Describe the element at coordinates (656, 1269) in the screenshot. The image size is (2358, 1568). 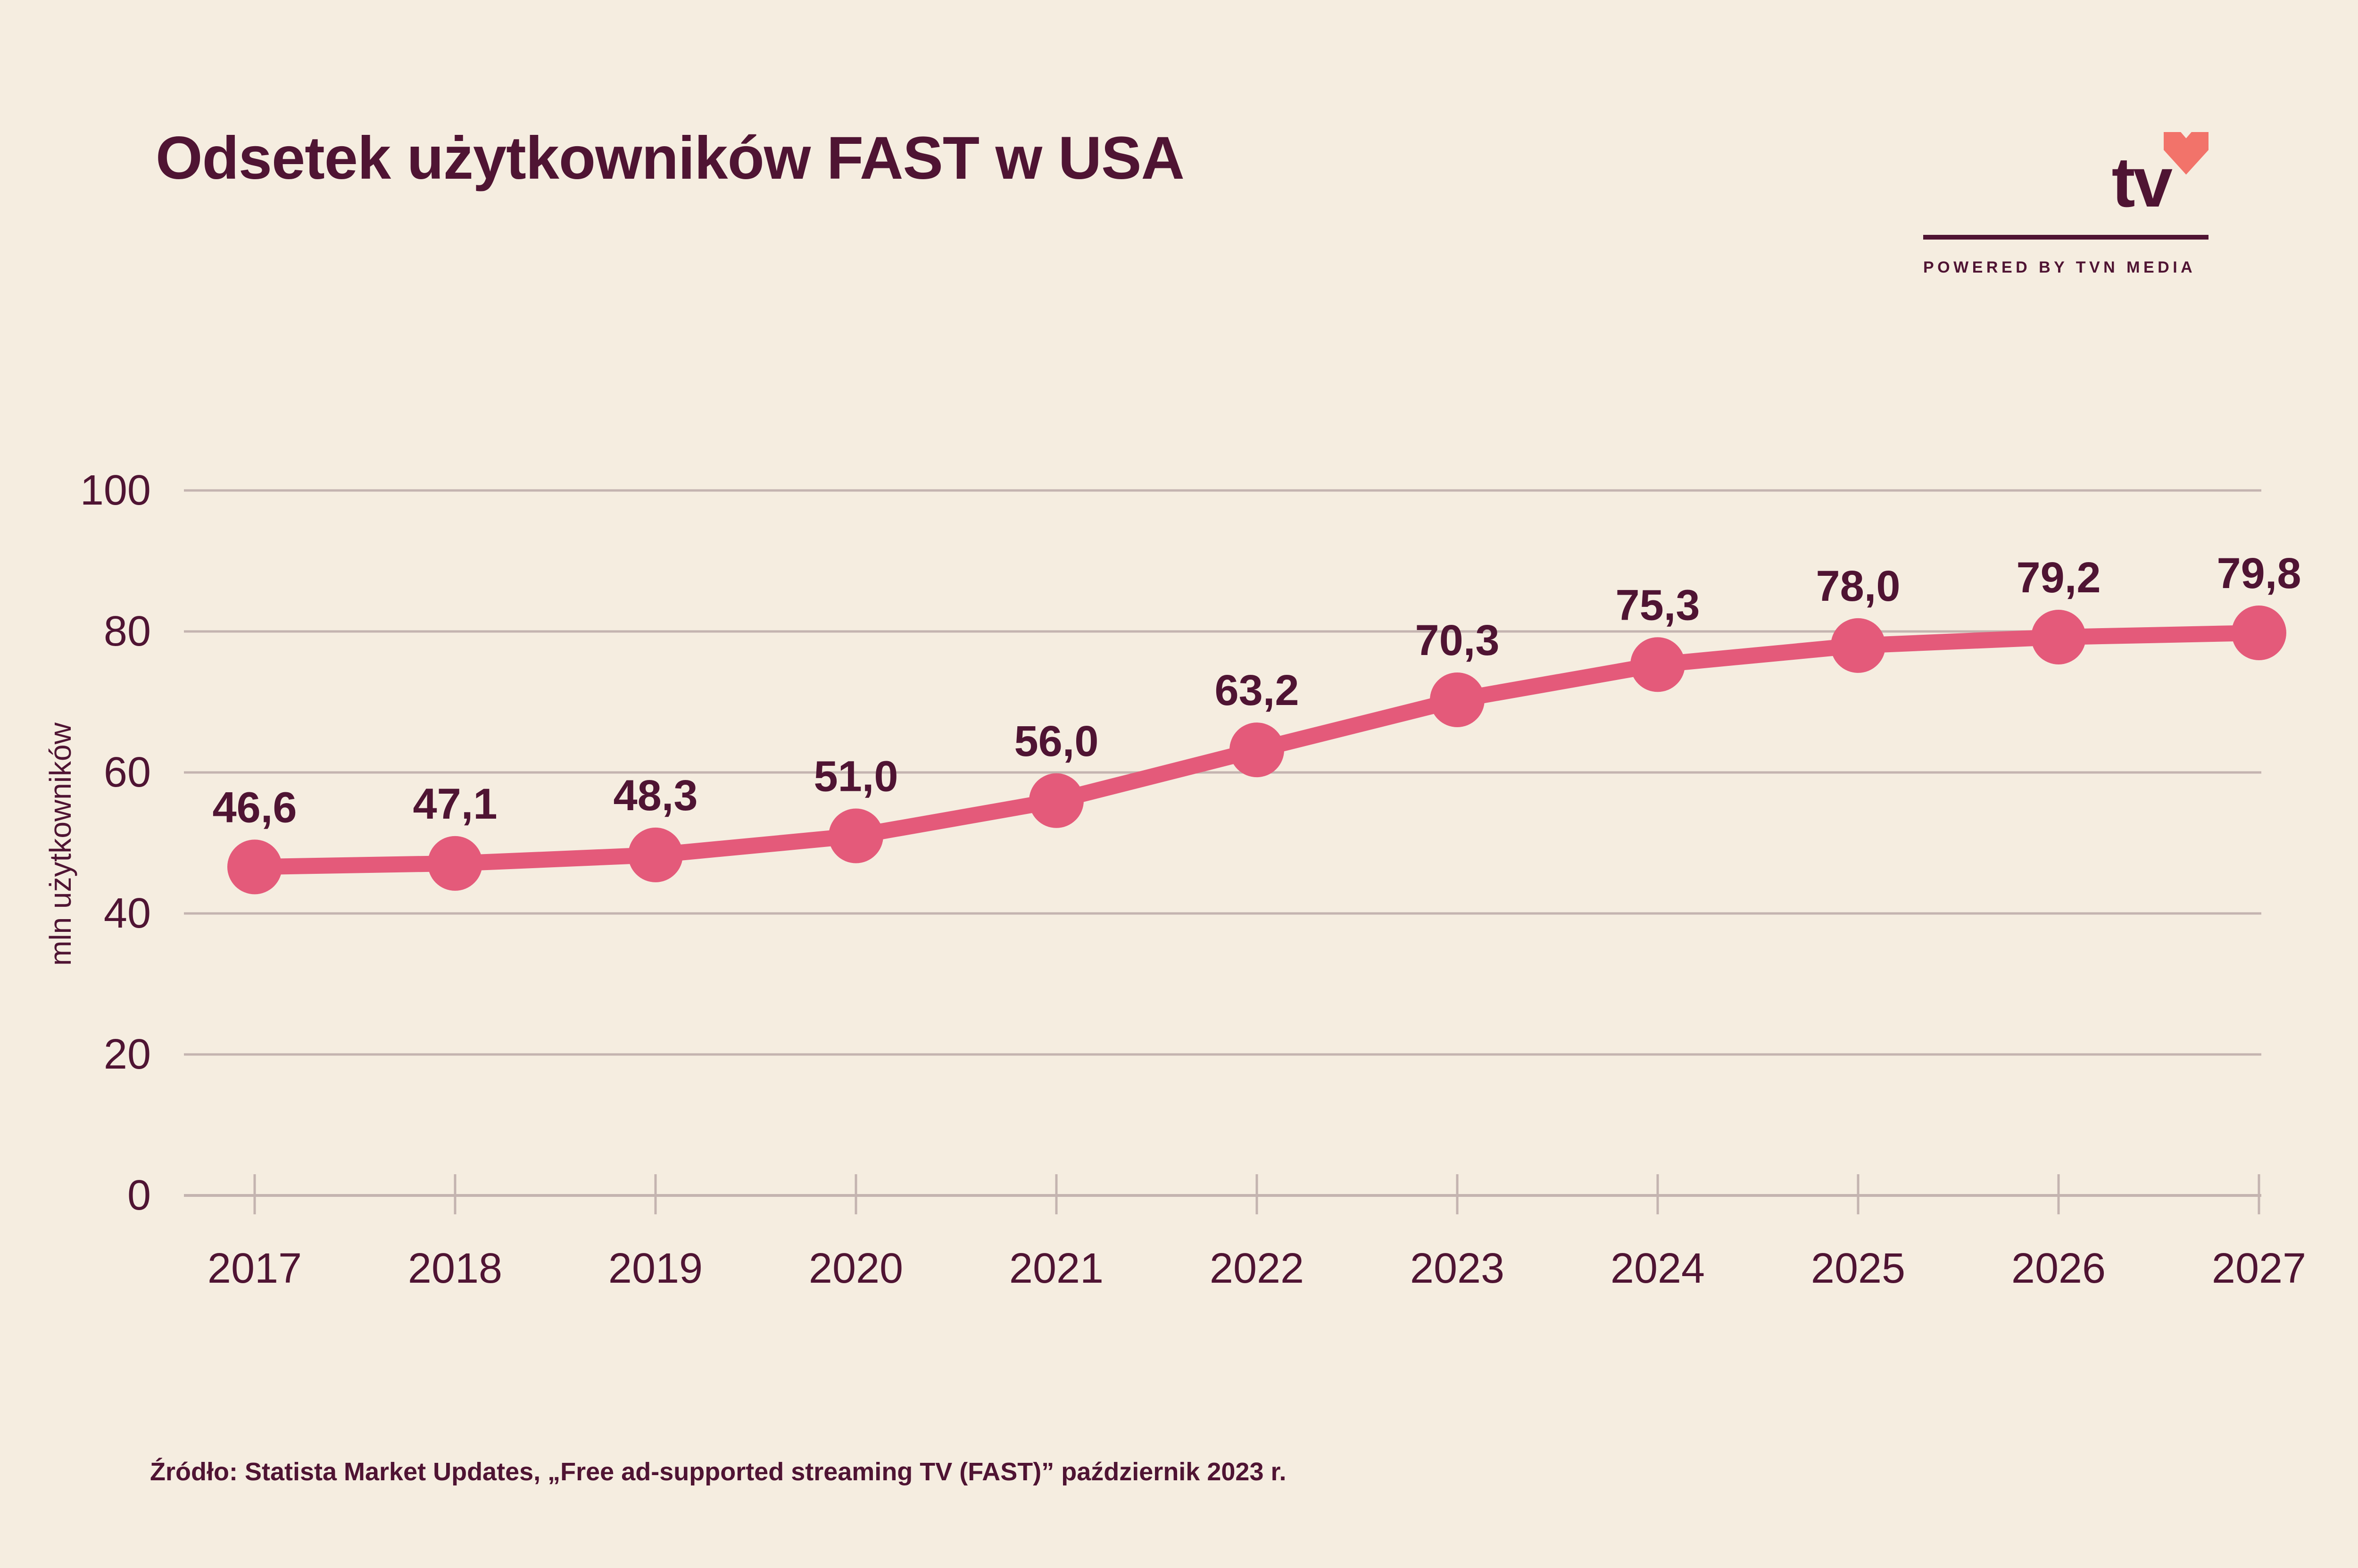
I see `x-tick-label: 2019` at that location.